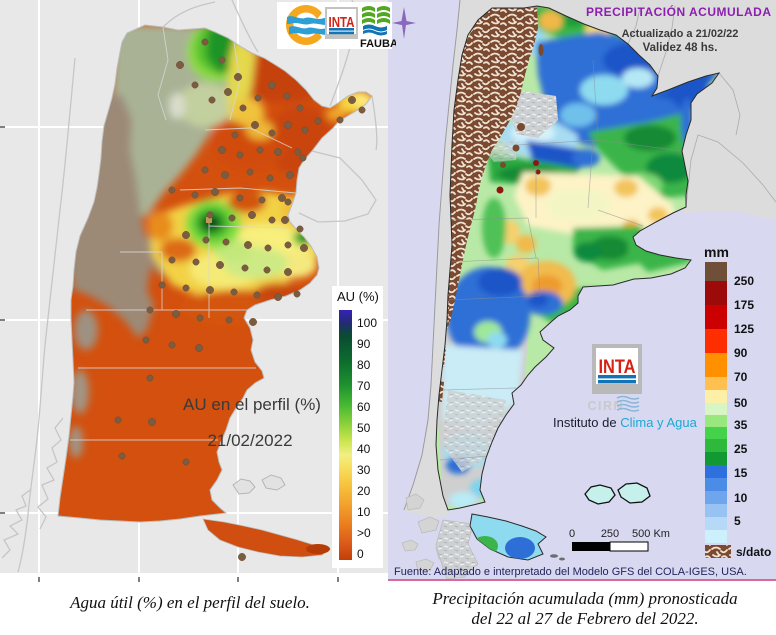 This screenshot has height=635, width=776. Describe the element at coordinates (625, 422) in the screenshot. I see `svg-text: Instituto de Clima y Agua` at that location.